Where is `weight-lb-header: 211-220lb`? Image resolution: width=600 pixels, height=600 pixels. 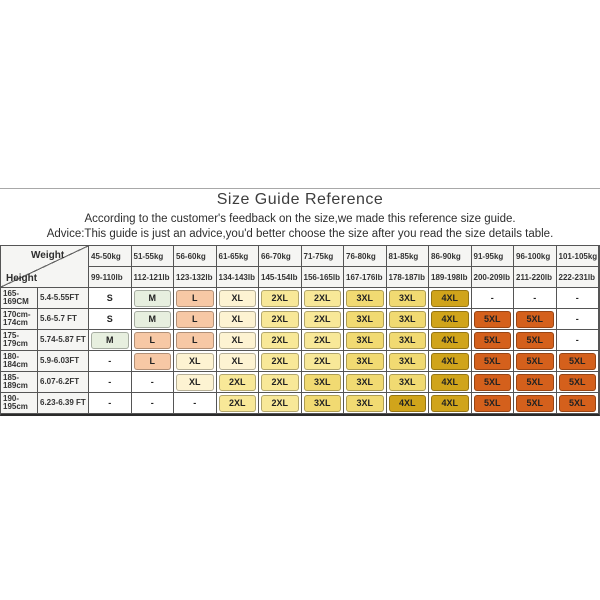 weight-lb-header: 211-220lb is located at coordinates (535, 277).